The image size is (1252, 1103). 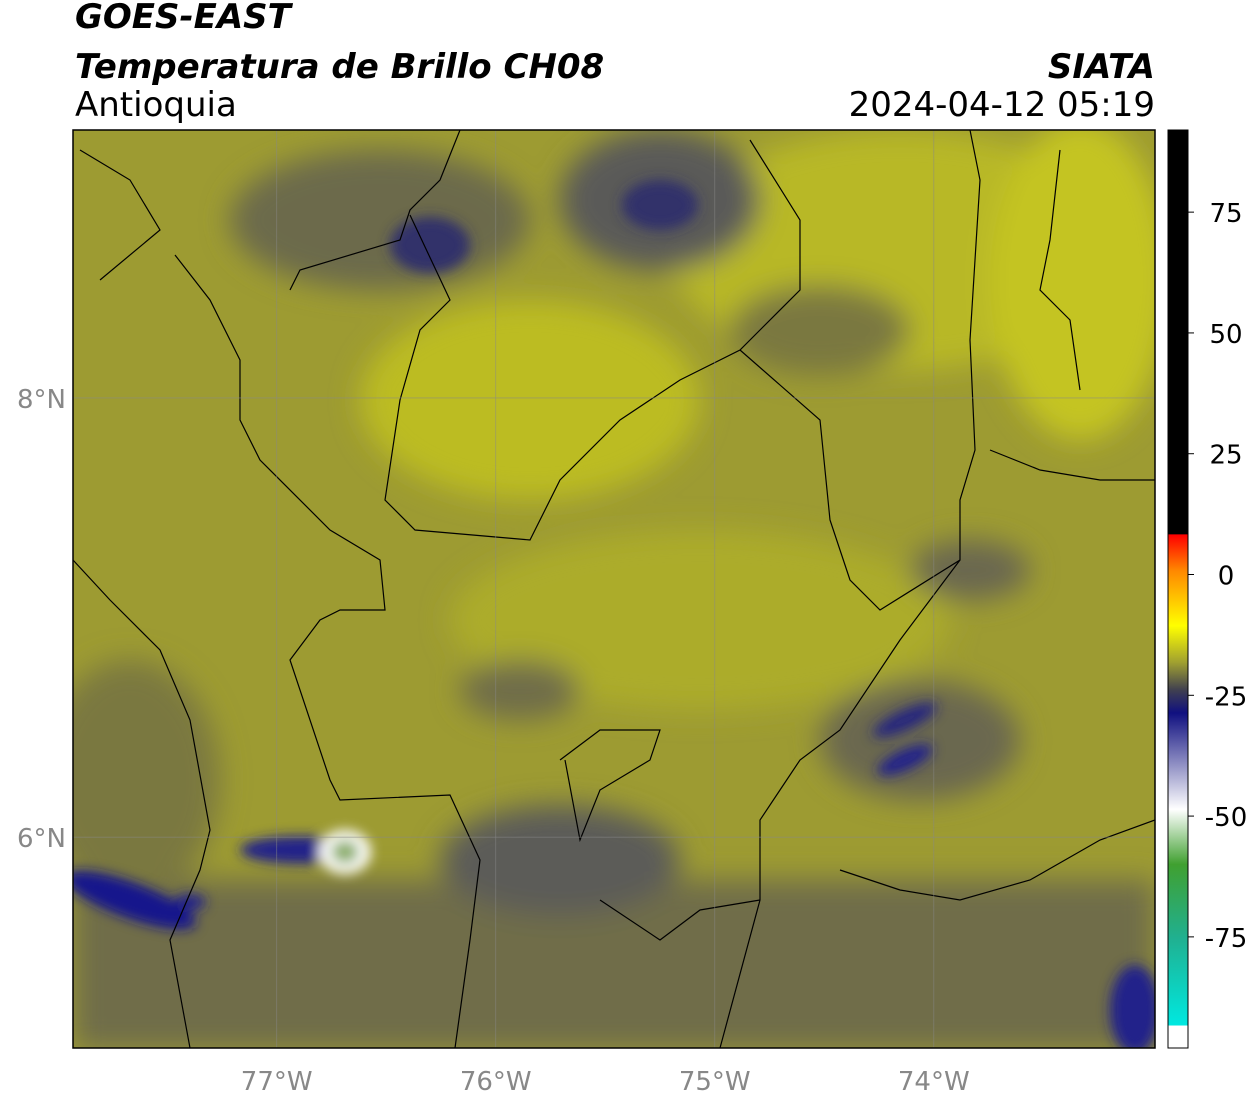 What do you see at coordinates (1226, 818) in the screenshot?
I see `colorbar-tick-label: -50` at bounding box center [1226, 818].